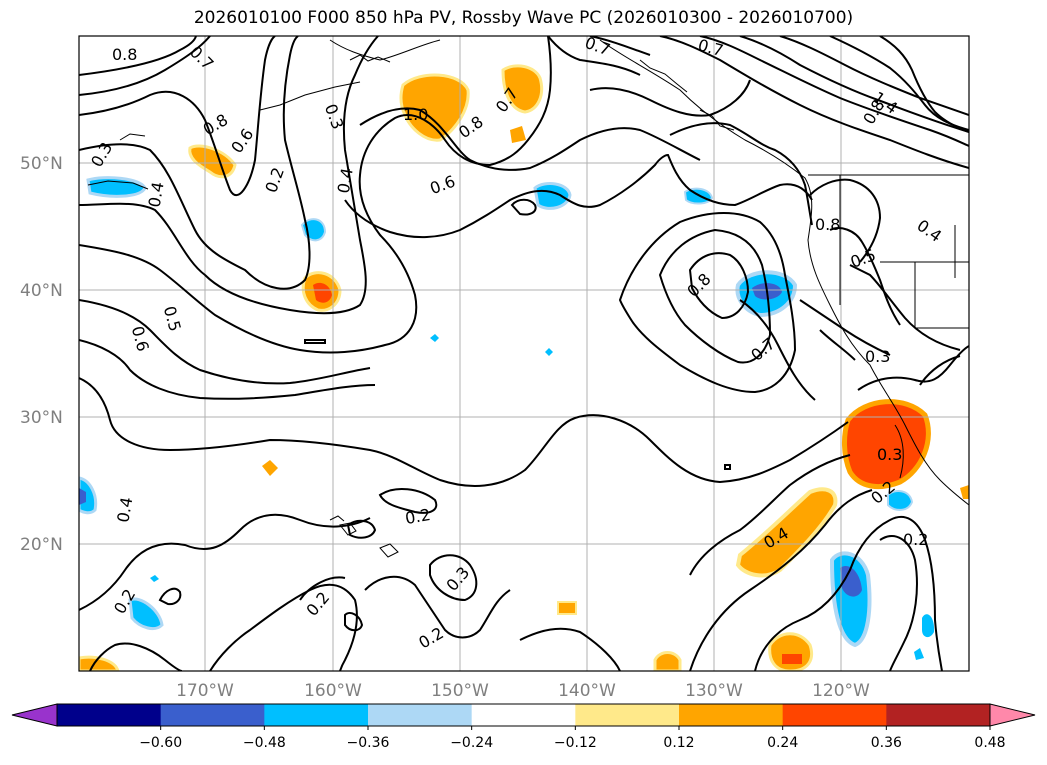 The width and height of the screenshot is (1047, 765). Describe the element at coordinates (41, 545) in the screenshot. I see `lat-label: 20°N` at that location.